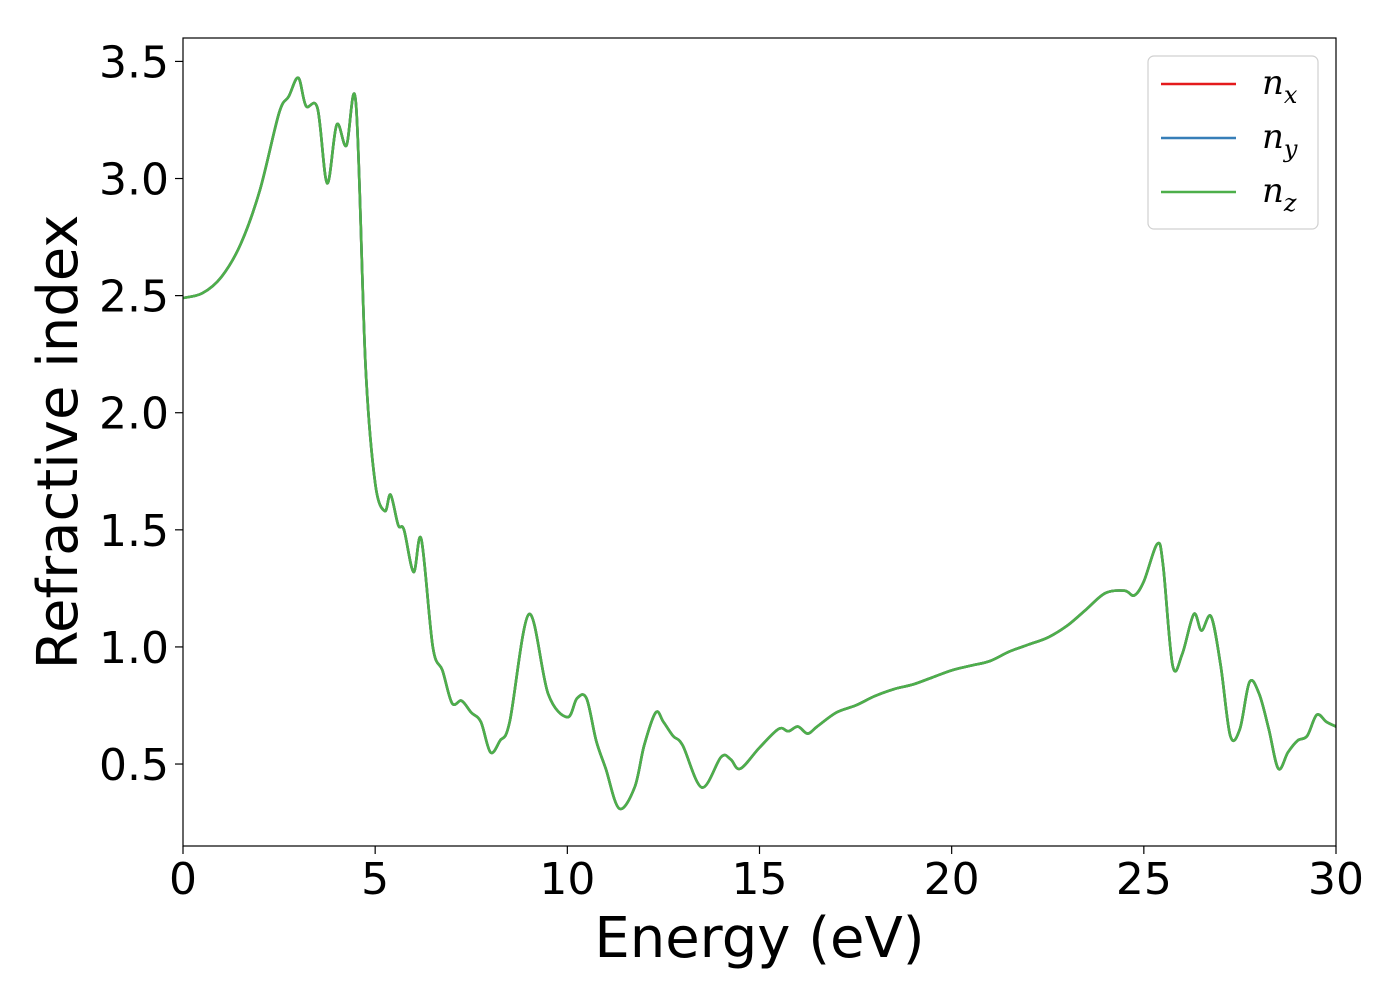 Image resolution: width=1400 pixels, height=1000 pixels. What do you see at coordinates (58, 442) in the screenshot?
I see `y-axis-label: Refractive index` at bounding box center [58, 442].